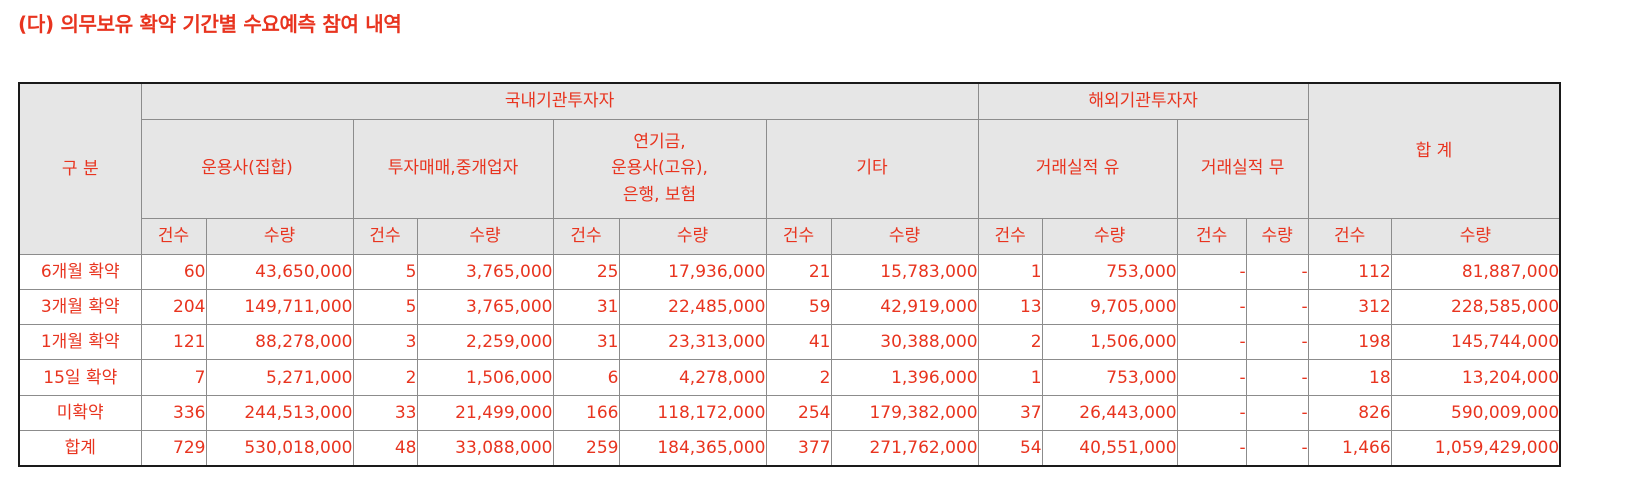 The width and height of the screenshot is (1636, 498). I want to click on cell-qty: 33,088,000, so click(485, 448).